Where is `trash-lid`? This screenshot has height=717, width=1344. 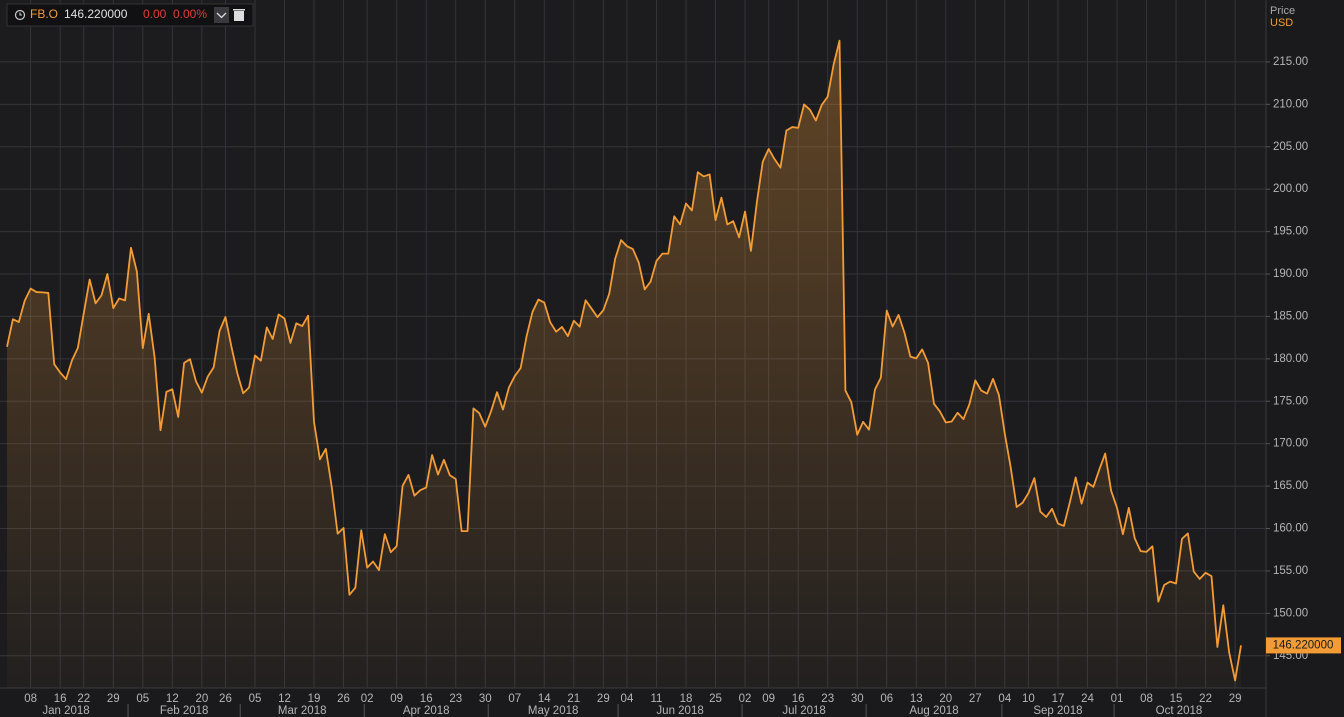
trash-lid is located at coordinates (239, 10).